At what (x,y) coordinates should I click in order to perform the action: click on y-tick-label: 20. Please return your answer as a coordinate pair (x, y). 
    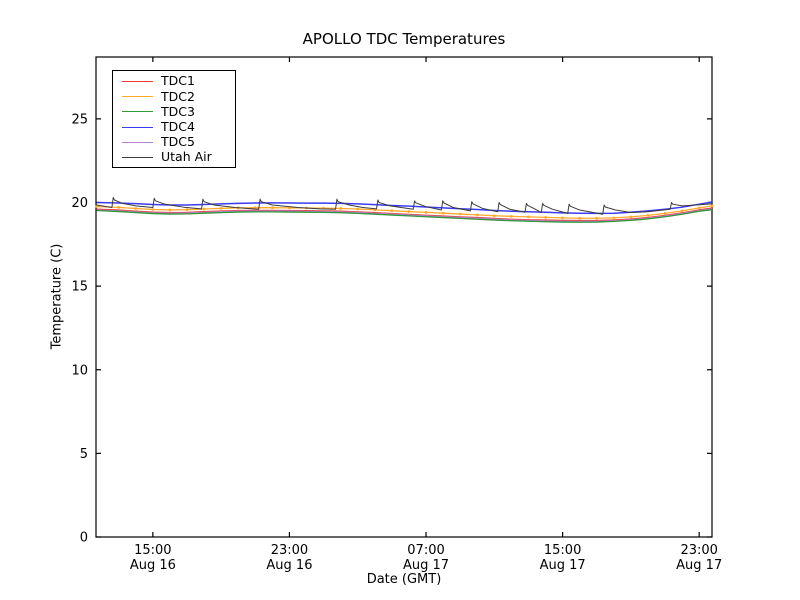
    Looking at the image, I should click on (79, 203).